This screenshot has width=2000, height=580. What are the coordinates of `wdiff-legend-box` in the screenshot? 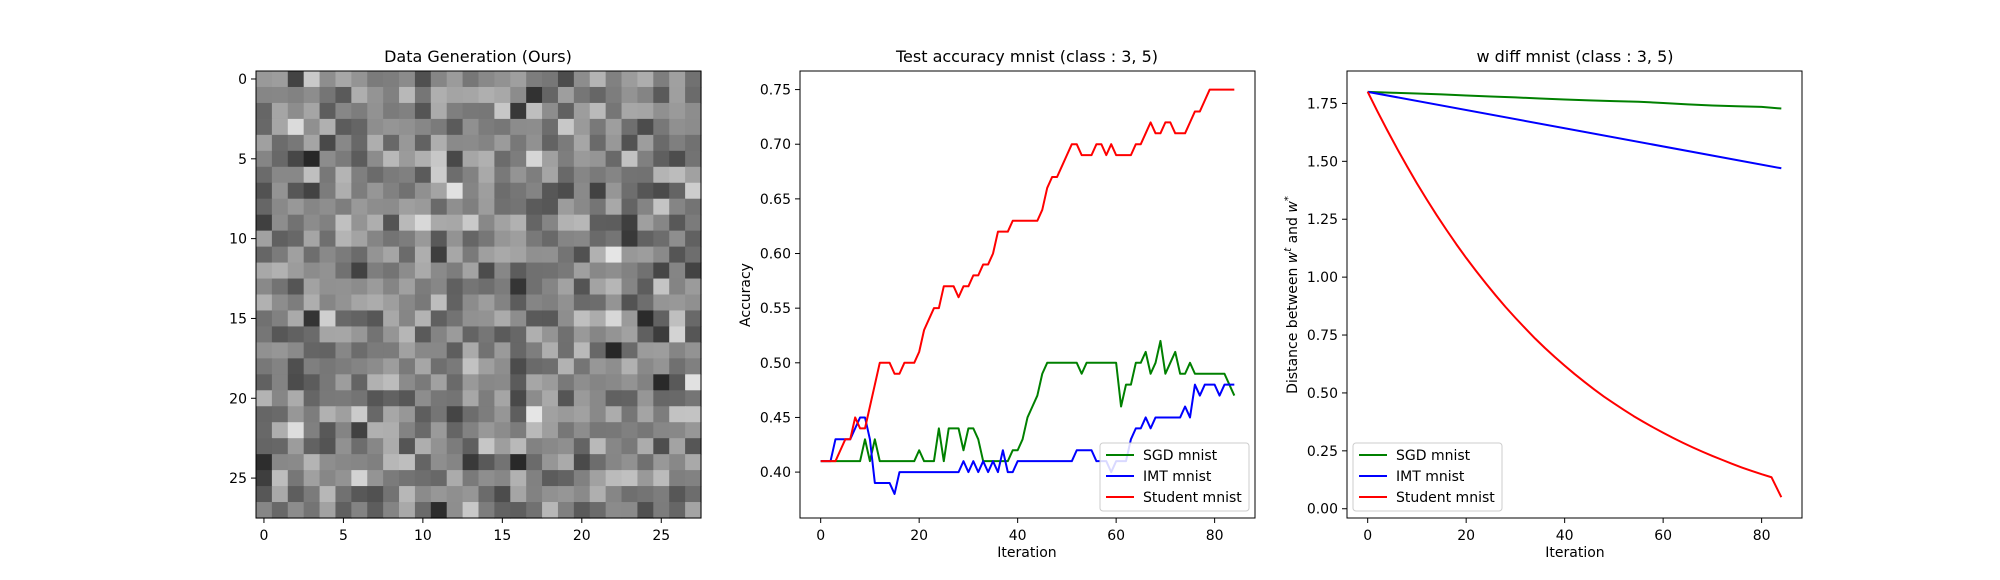 It's located at (1427, 477).